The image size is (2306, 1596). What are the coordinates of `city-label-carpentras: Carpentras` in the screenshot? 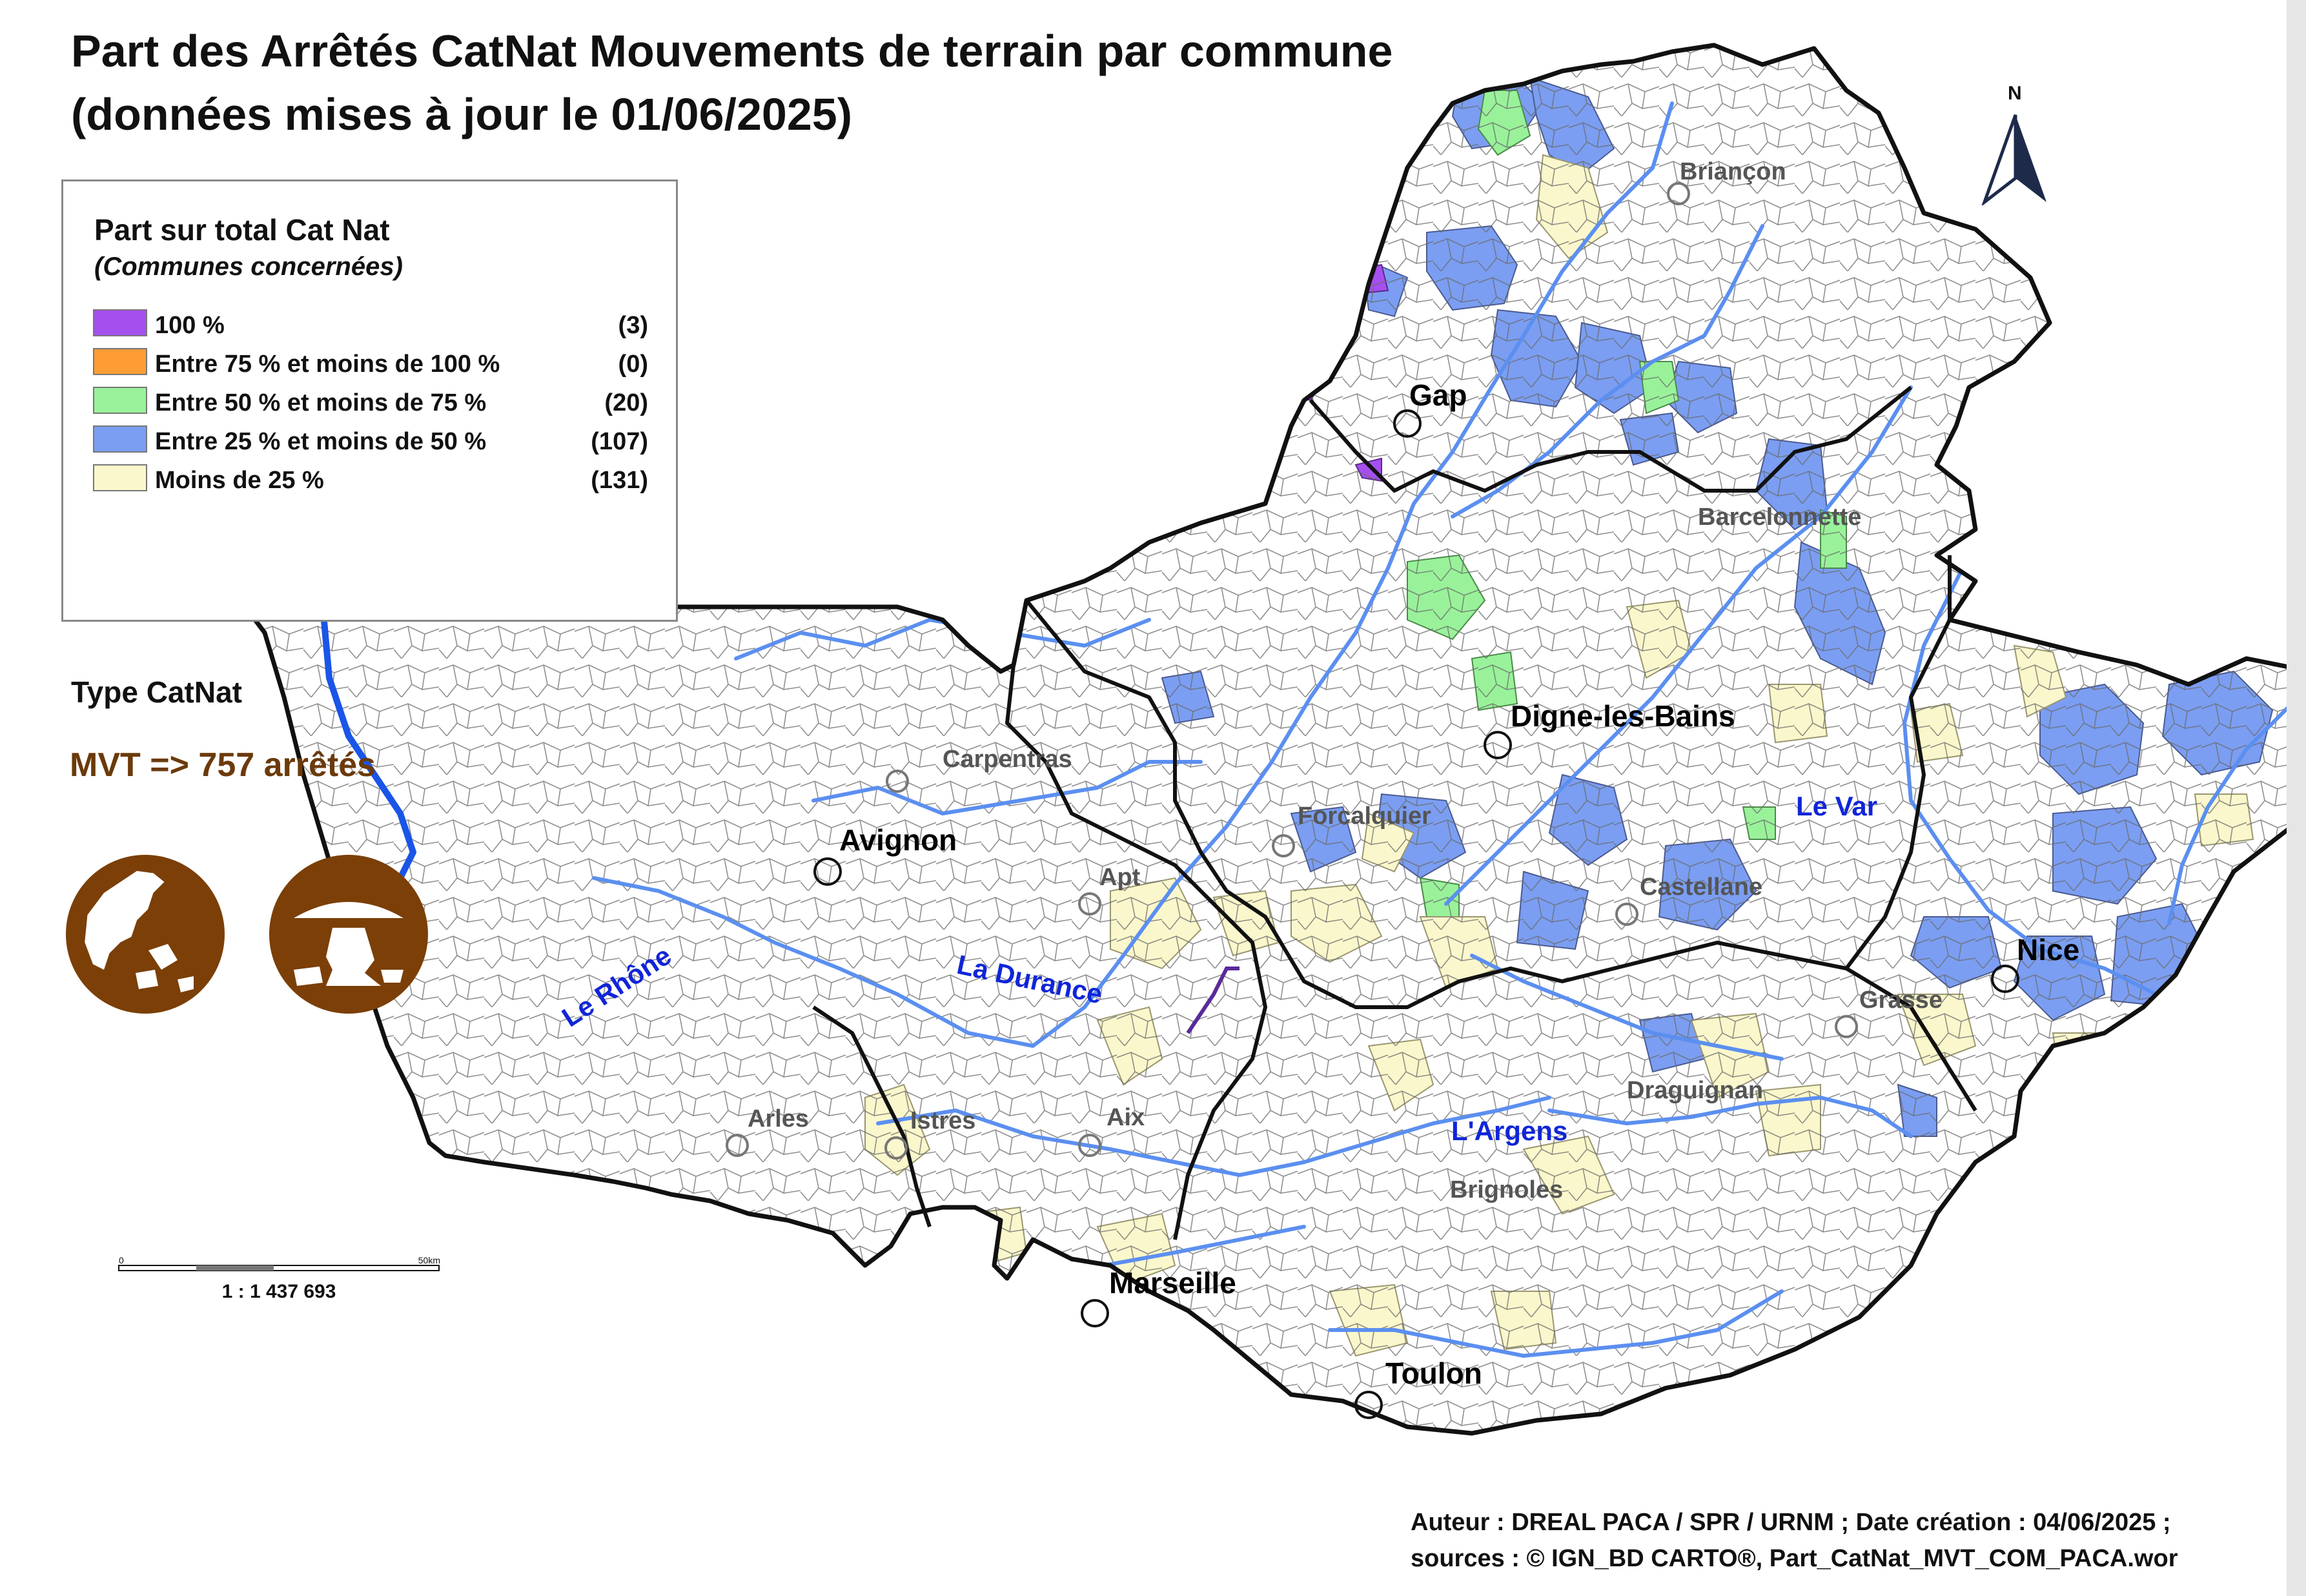 It's located at (1007, 760).